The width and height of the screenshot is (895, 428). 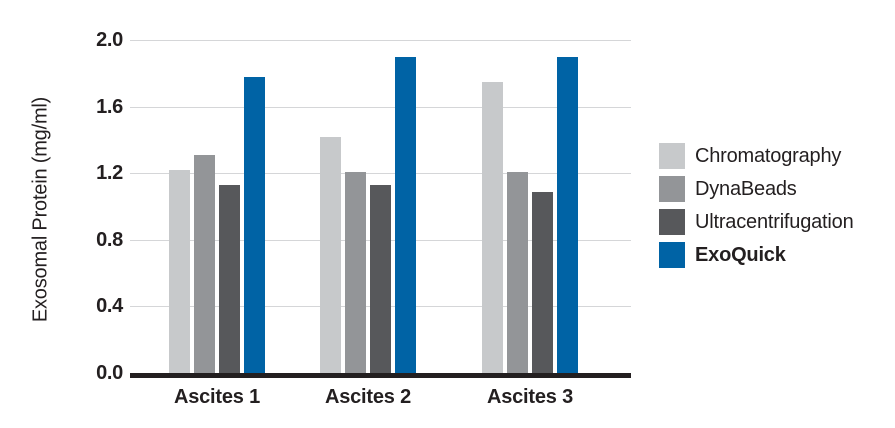 I want to click on legend-item-ultracentrifugation: Ultracentrifugation, so click(x=756, y=222).